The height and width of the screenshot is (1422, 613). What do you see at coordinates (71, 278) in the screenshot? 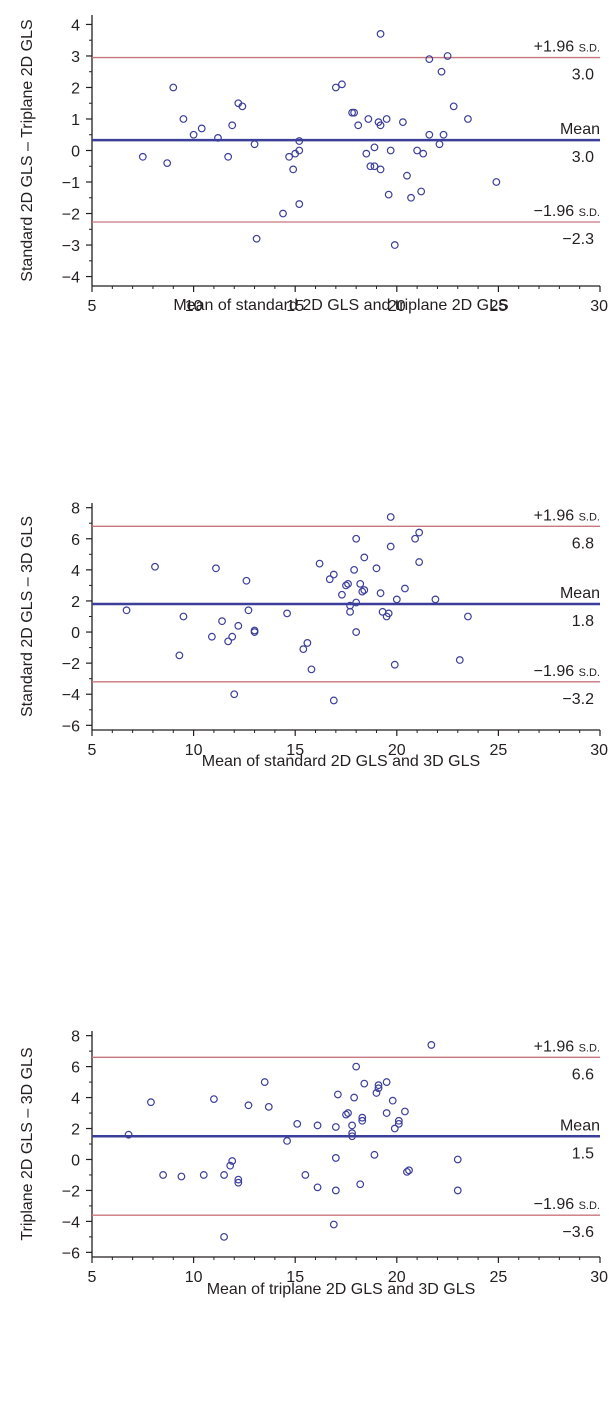
I see `y-tick-label: −4` at bounding box center [71, 278].